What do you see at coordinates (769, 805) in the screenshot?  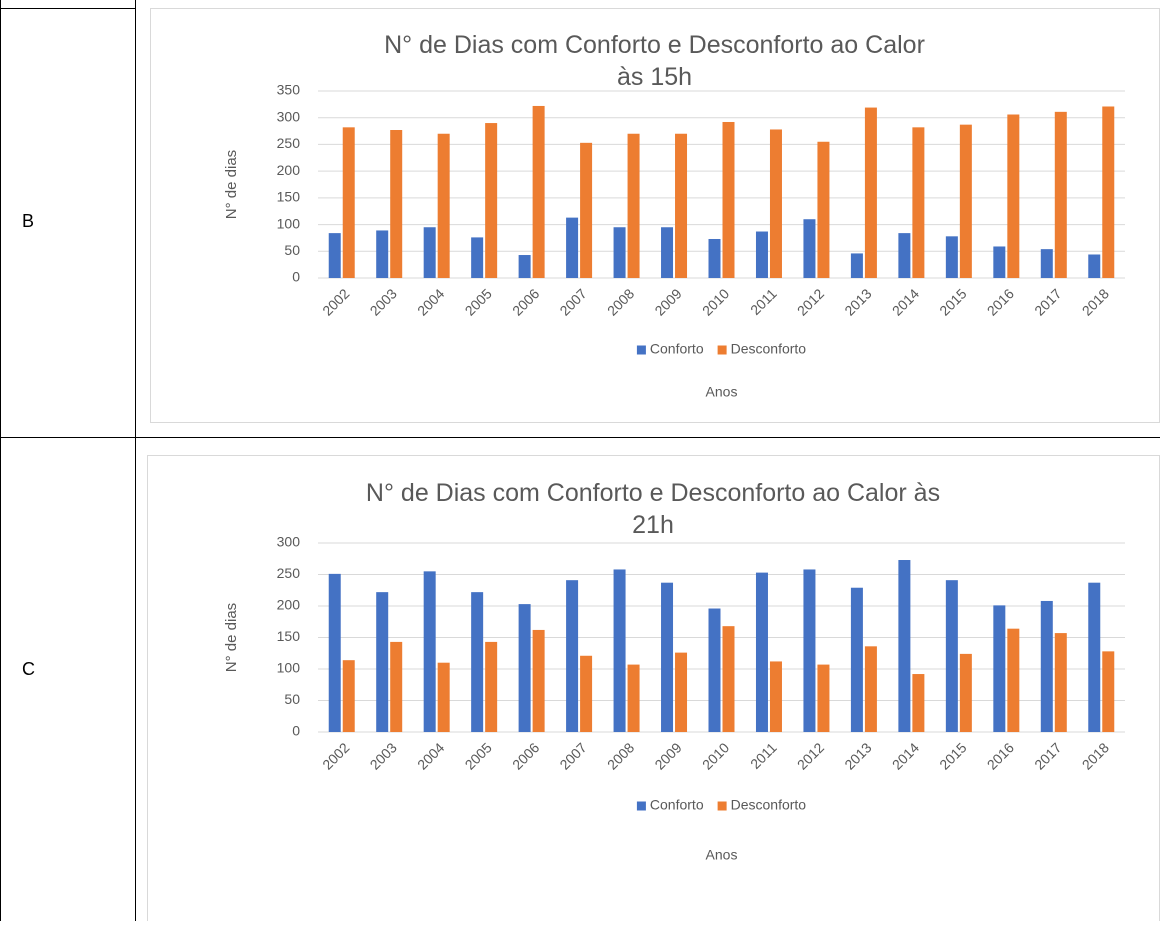 I see `legend-label: Desconforto` at bounding box center [769, 805].